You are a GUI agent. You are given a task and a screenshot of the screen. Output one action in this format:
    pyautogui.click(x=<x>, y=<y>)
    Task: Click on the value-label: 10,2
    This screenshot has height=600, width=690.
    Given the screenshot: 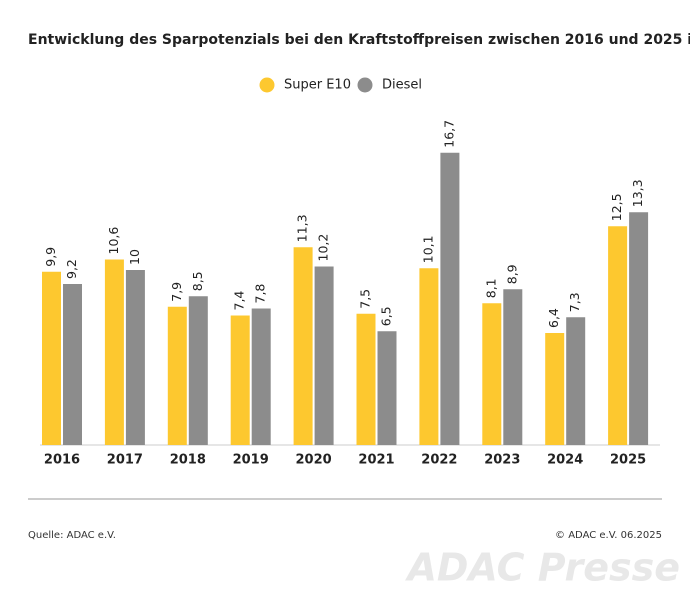 What is the action you would take?
    pyautogui.click(x=323, y=248)
    